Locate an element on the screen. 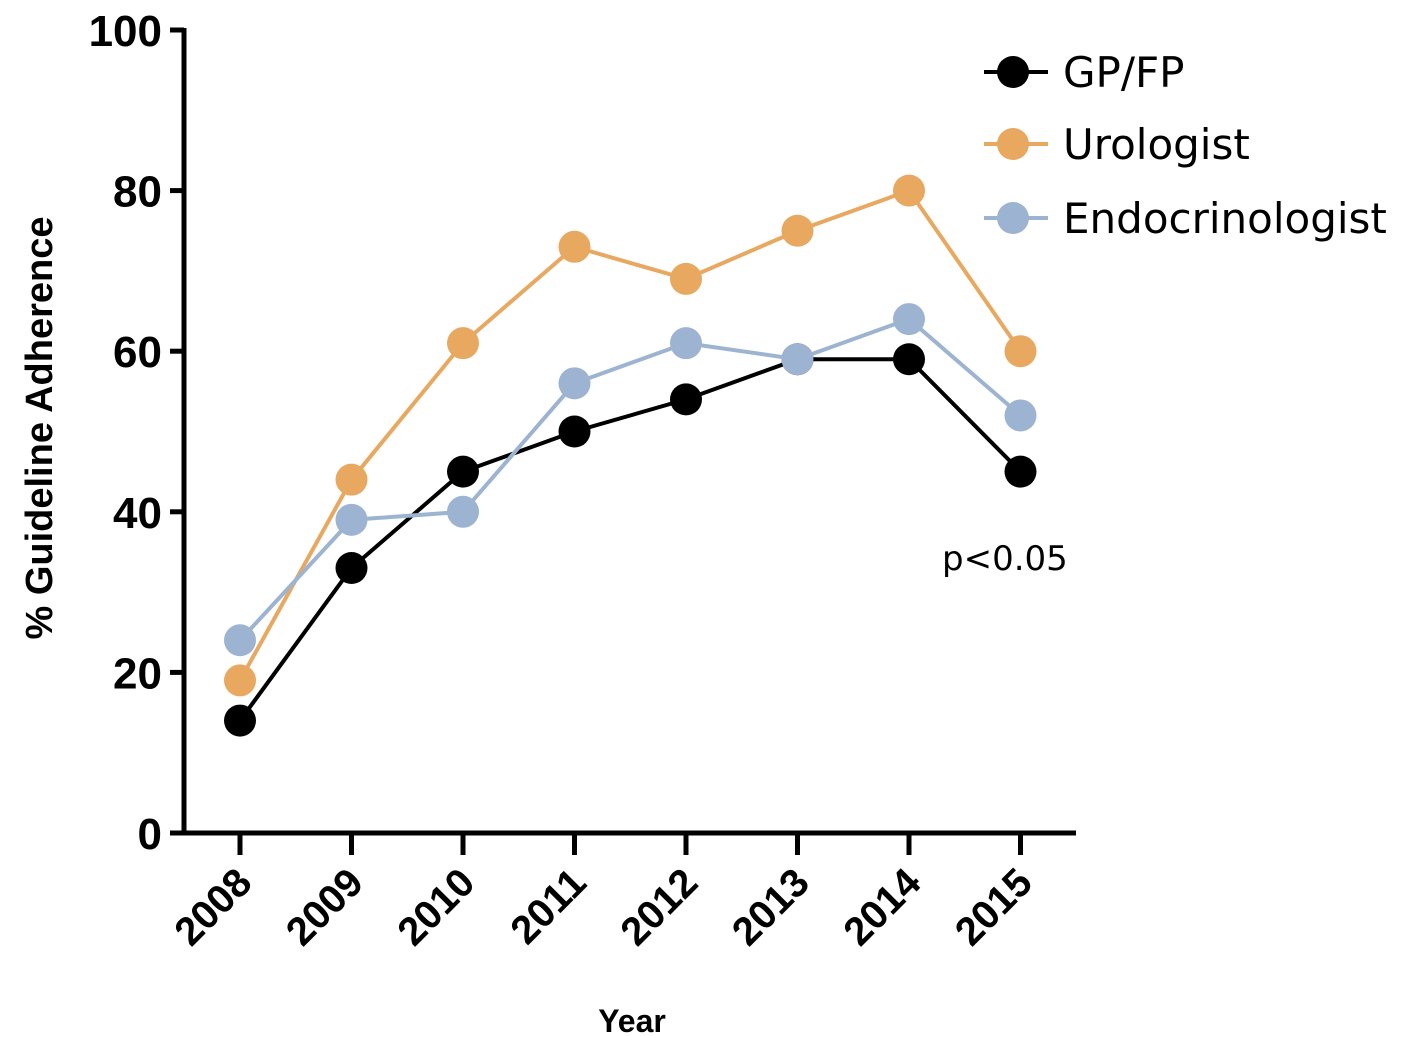  legend-label: GP/FP is located at coordinates (1124, 72).